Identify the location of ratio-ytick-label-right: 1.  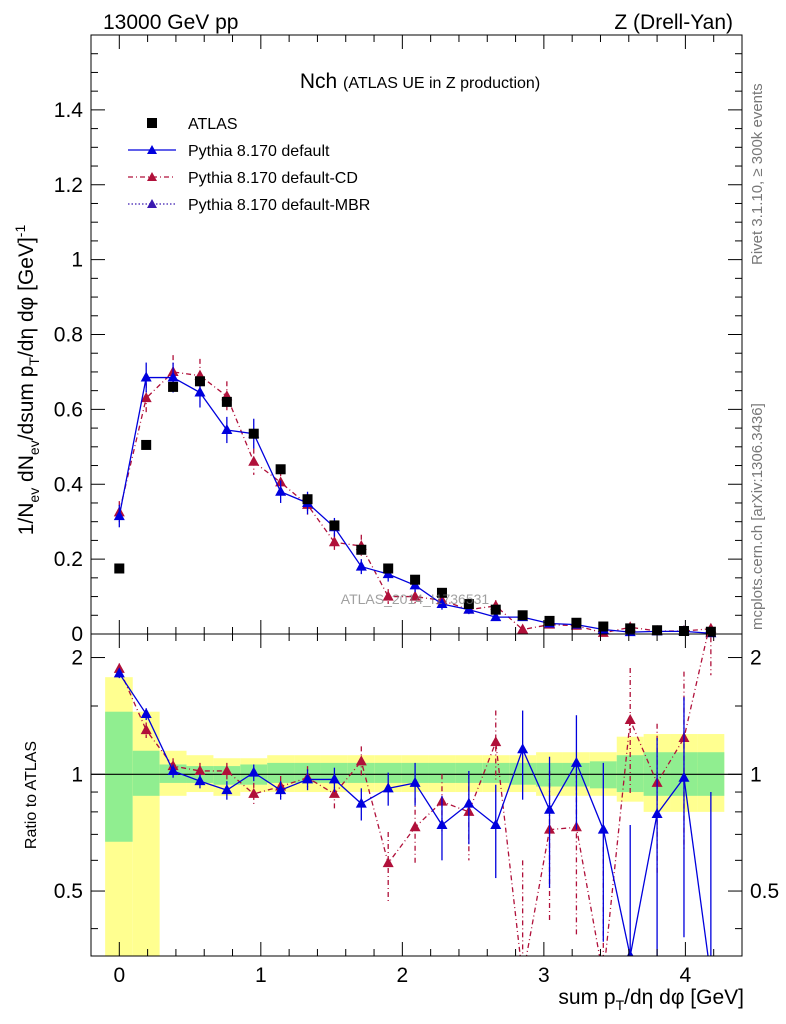
(756, 774).